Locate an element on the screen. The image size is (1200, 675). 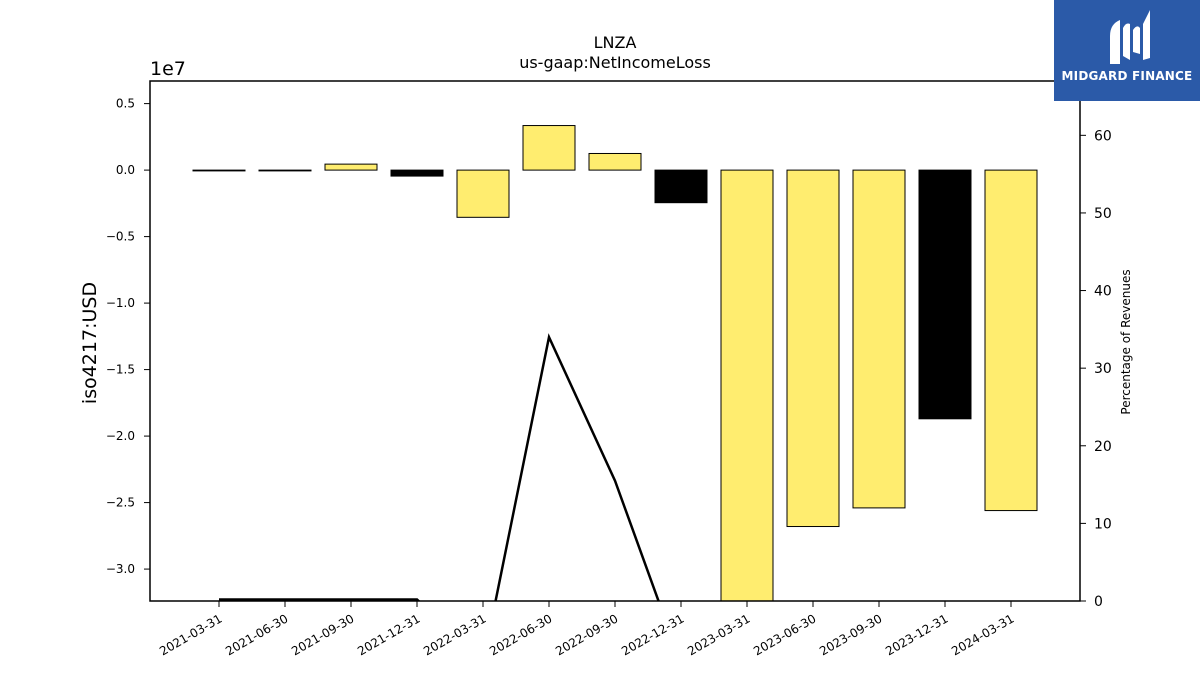
x-tick-label: 2021-09-30 is located at coordinates (322, 634).